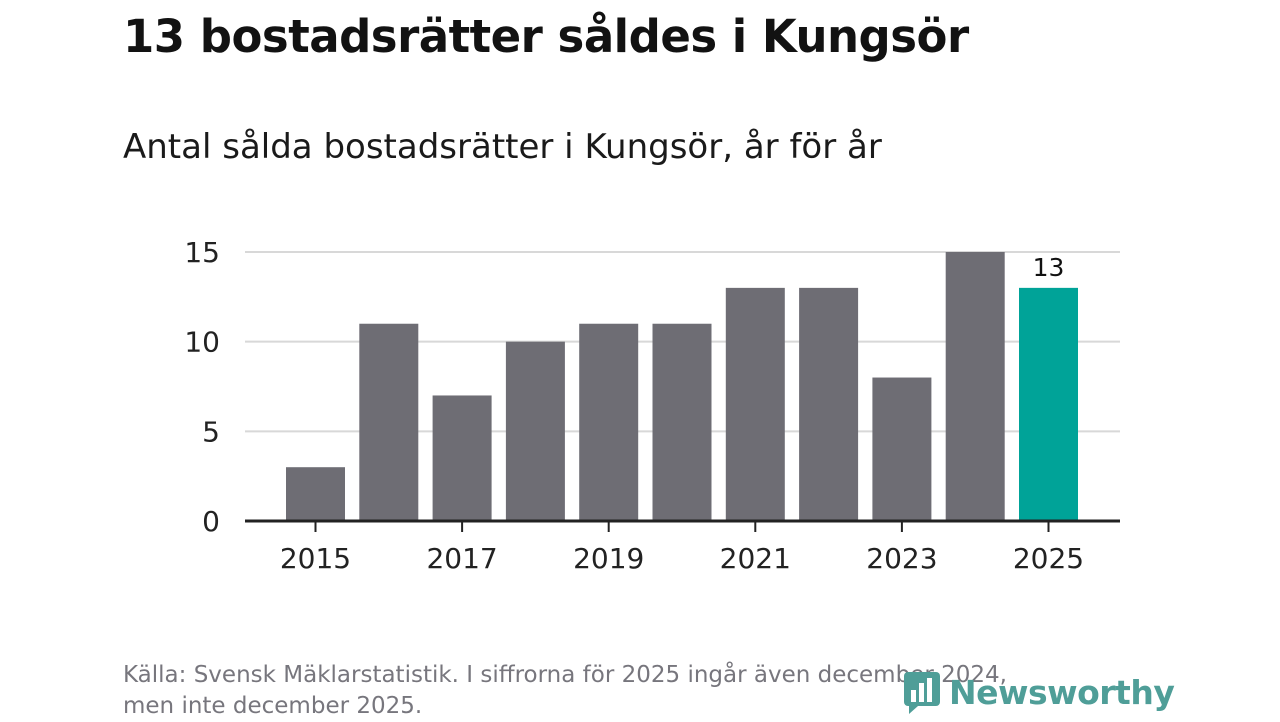 This screenshot has height=722, width=1280. What do you see at coordinates (202, 342) in the screenshot?
I see `y-tick-label: 10` at bounding box center [202, 342].